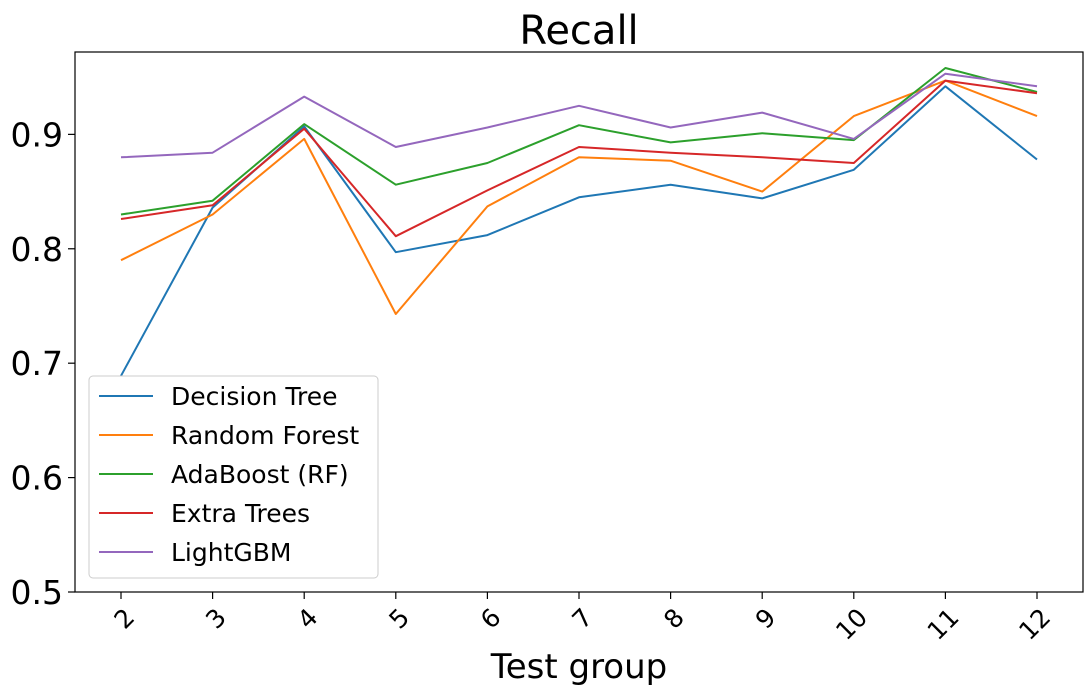  What do you see at coordinates (491, 619) in the screenshot?
I see `x-tick-label: 6` at bounding box center [491, 619].